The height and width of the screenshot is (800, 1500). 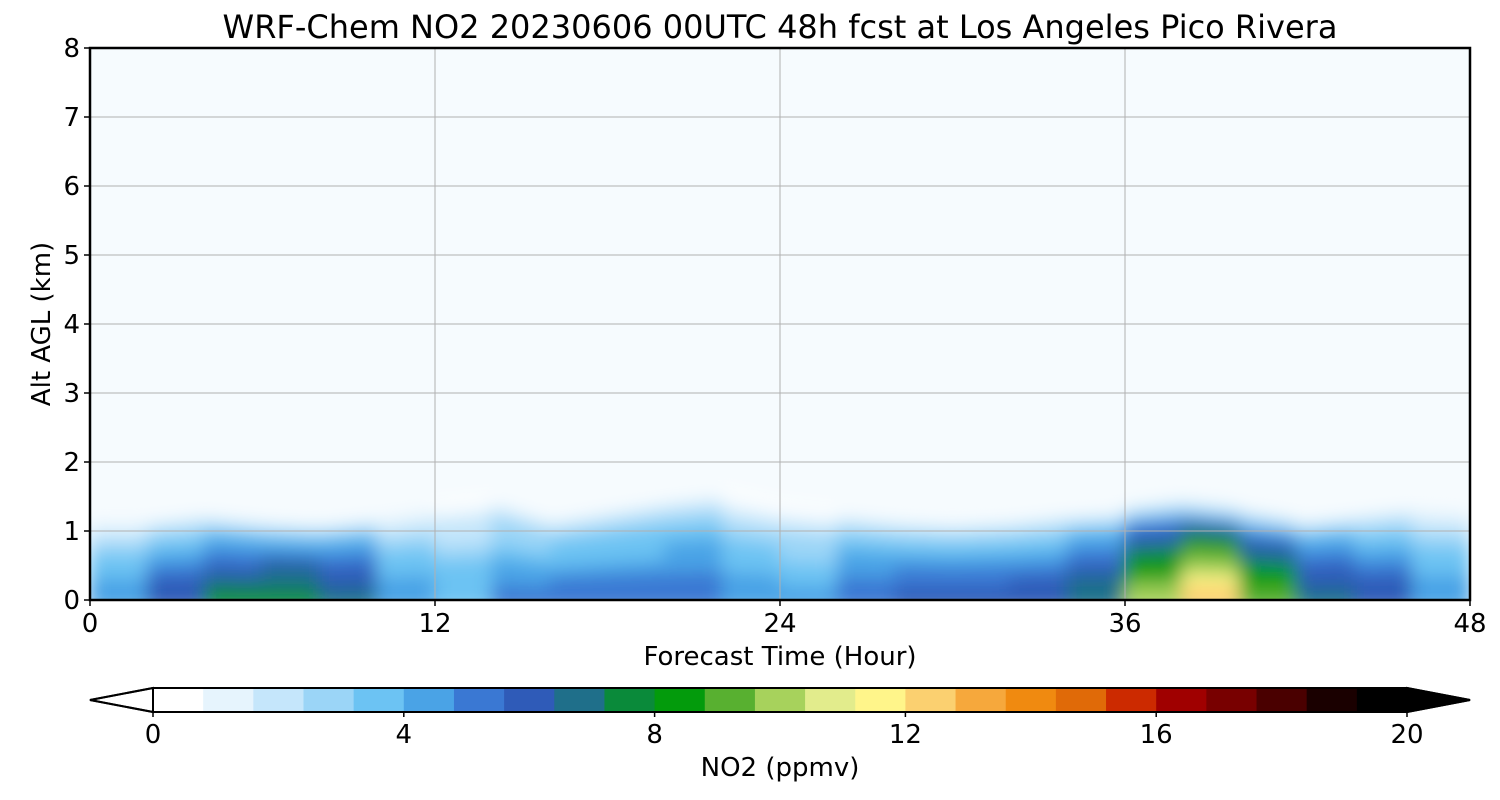 What do you see at coordinates (1438, 700) in the screenshot?
I see `colorbar-extend-max` at bounding box center [1438, 700].